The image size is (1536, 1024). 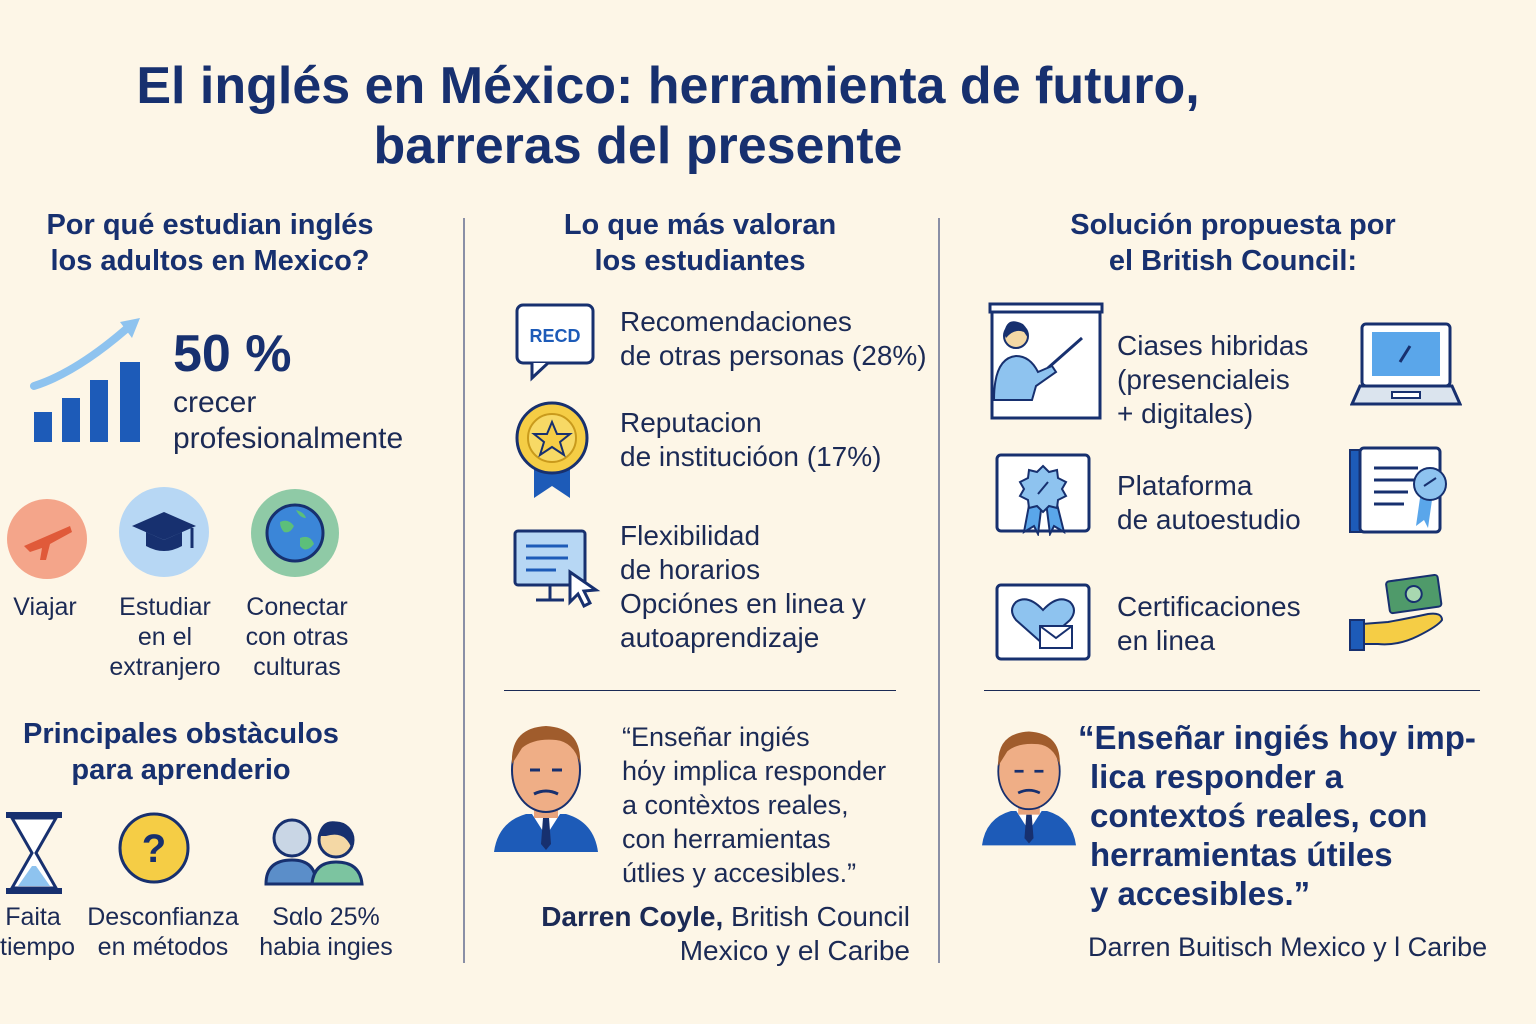 What do you see at coordinates (700, 690) in the screenshot?
I see `col2-separator` at bounding box center [700, 690].